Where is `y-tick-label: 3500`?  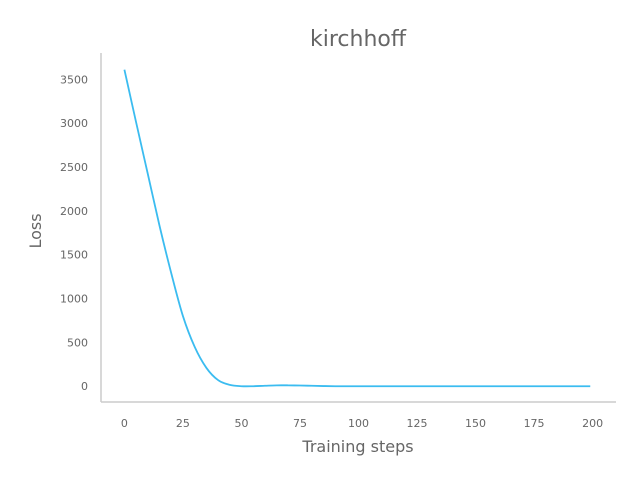 y-tick-label: 3500 is located at coordinates (74, 79).